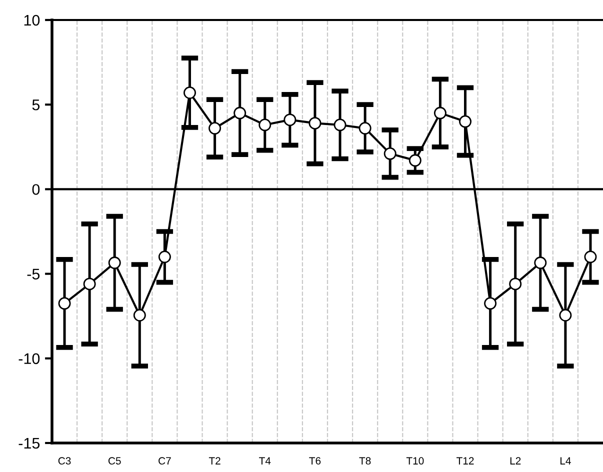 This screenshot has height=472, width=603. I want to click on x-tick-label: T2, so click(214, 460).